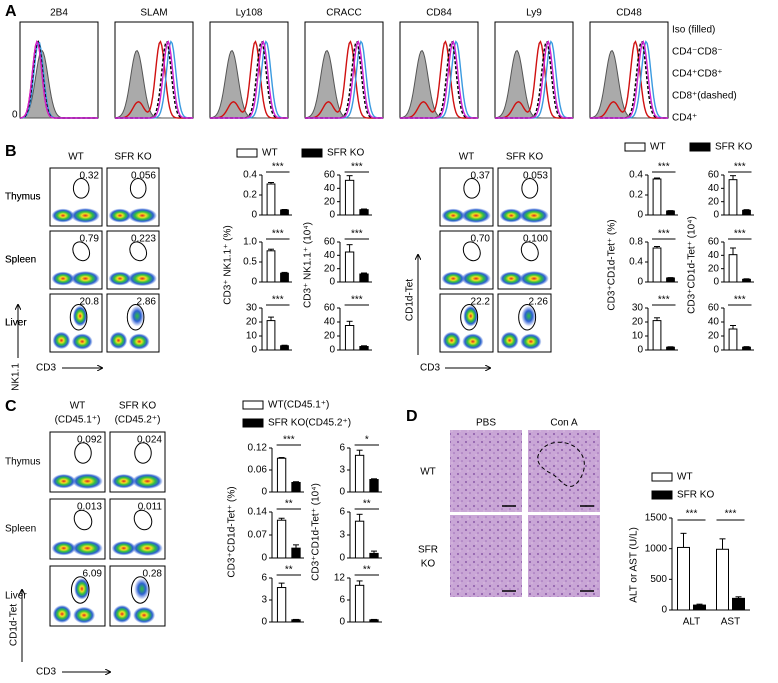 The height and width of the screenshot is (683, 778). What do you see at coordinates (228, 264) in the screenshot?
I see `axis-label: CD3⁺ NK1.1⁺ (%)` at bounding box center [228, 264].